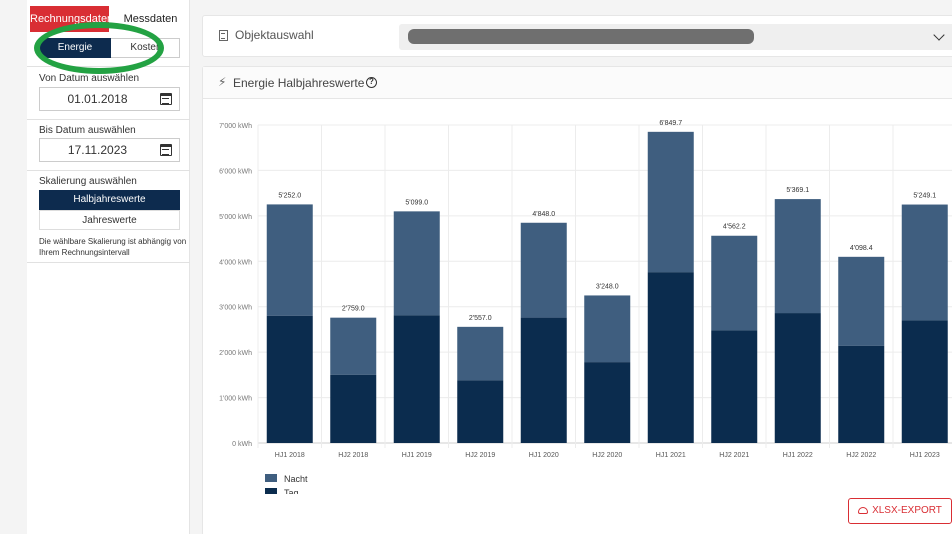  Describe the element at coordinates (146, 47) in the screenshot. I see `kosten-button: Kosten` at that location.